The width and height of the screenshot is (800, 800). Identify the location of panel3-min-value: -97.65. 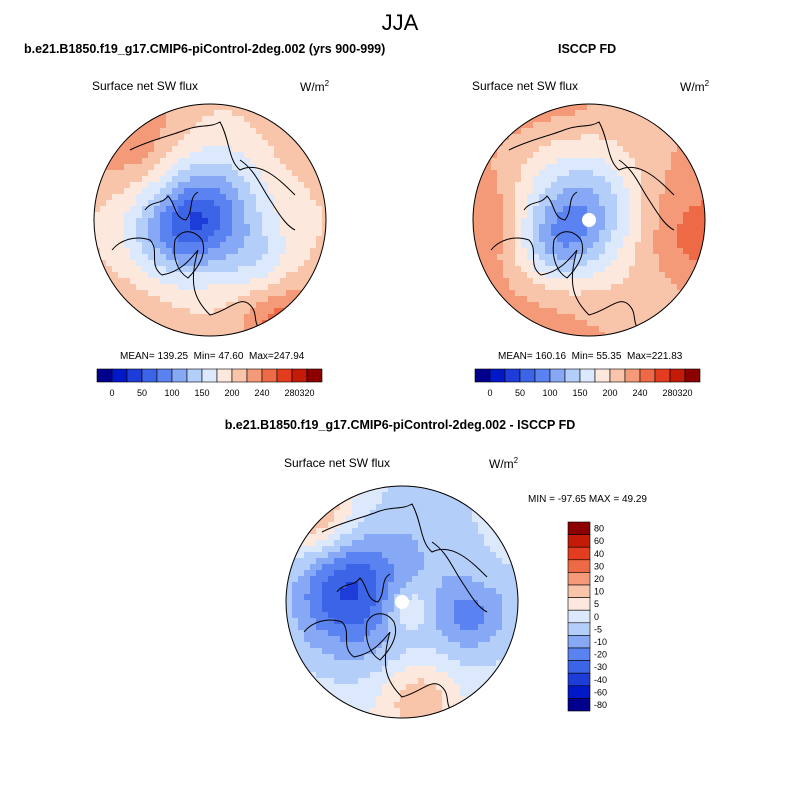
(572, 499).